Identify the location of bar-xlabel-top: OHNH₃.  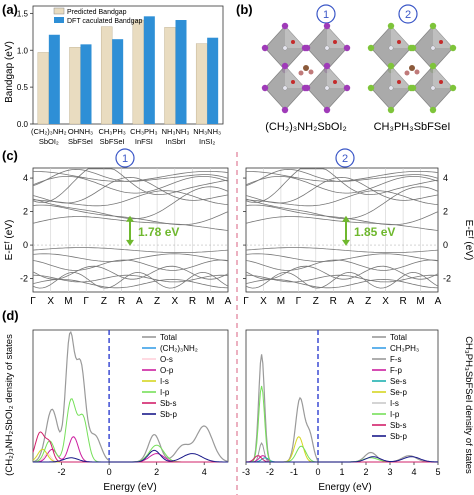
(80, 131).